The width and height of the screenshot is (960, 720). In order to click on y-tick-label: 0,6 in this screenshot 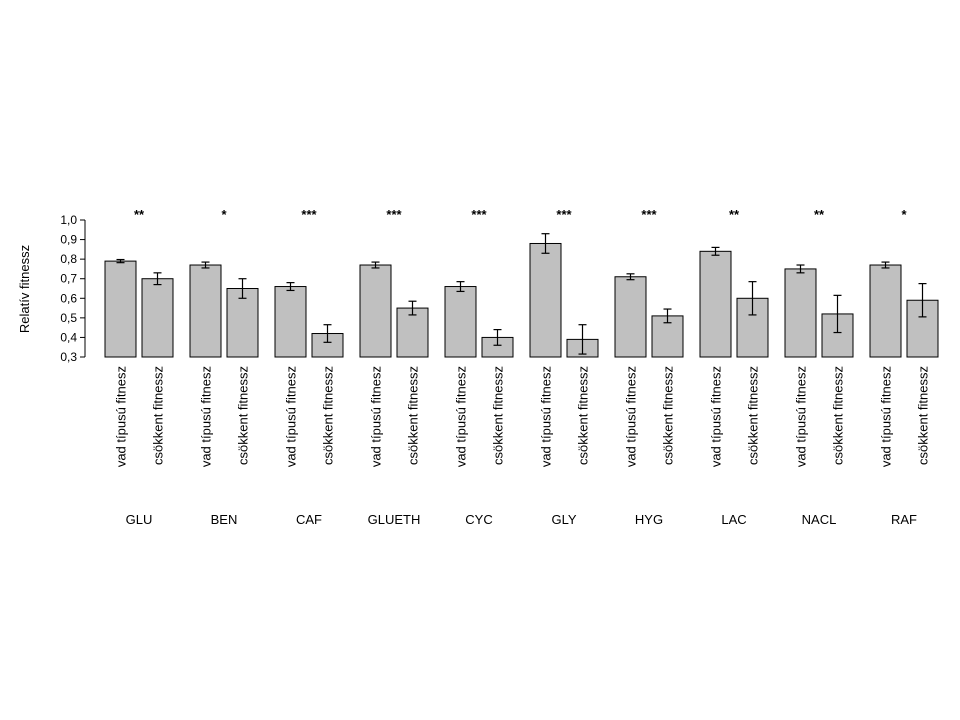, I will do `click(68, 298)`.